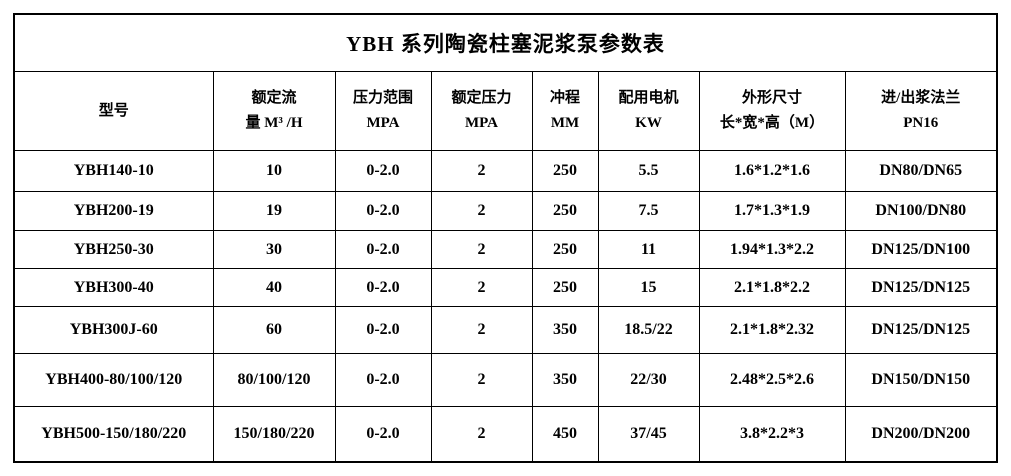 The image size is (1011, 476). What do you see at coordinates (113, 434) in the screenshot?
I see `cell-model: YBH500-150/180/220` at bounding box center [113, 434].